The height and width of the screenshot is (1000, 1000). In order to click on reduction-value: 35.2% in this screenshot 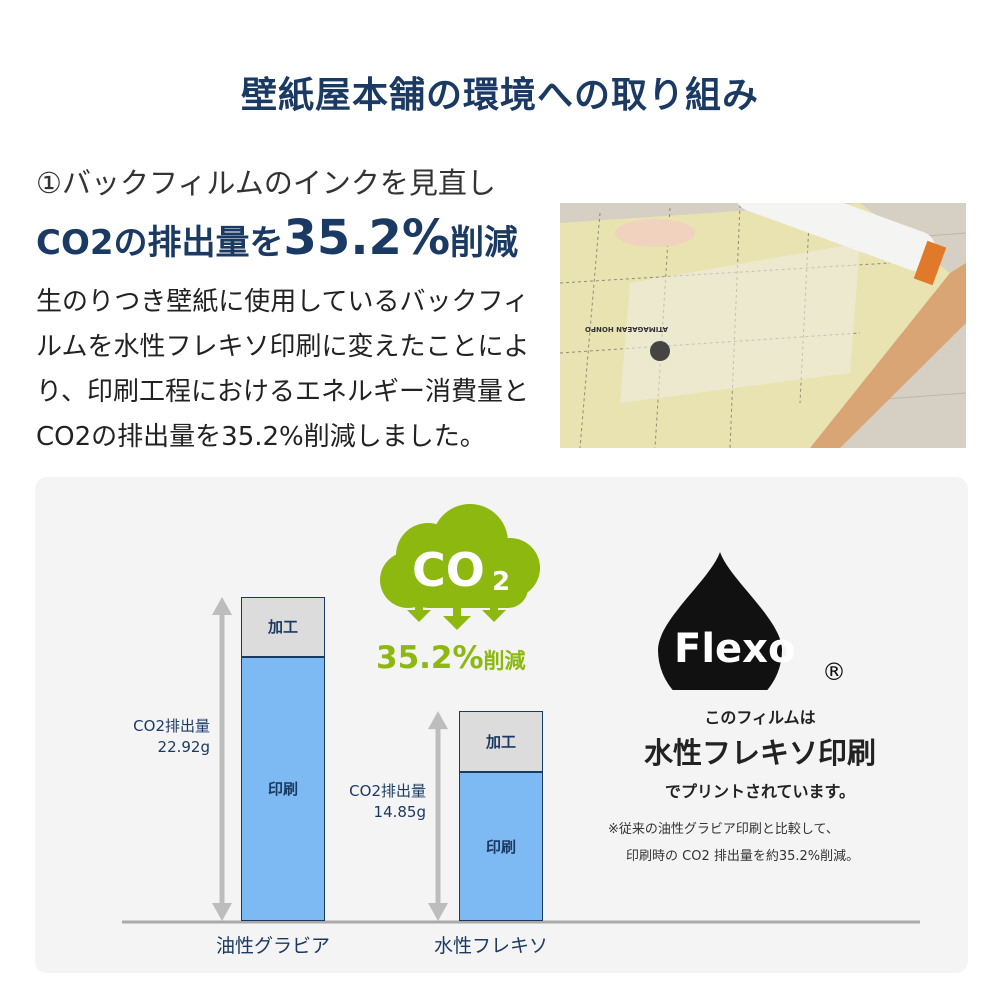, I will do `click(430, 658)`.